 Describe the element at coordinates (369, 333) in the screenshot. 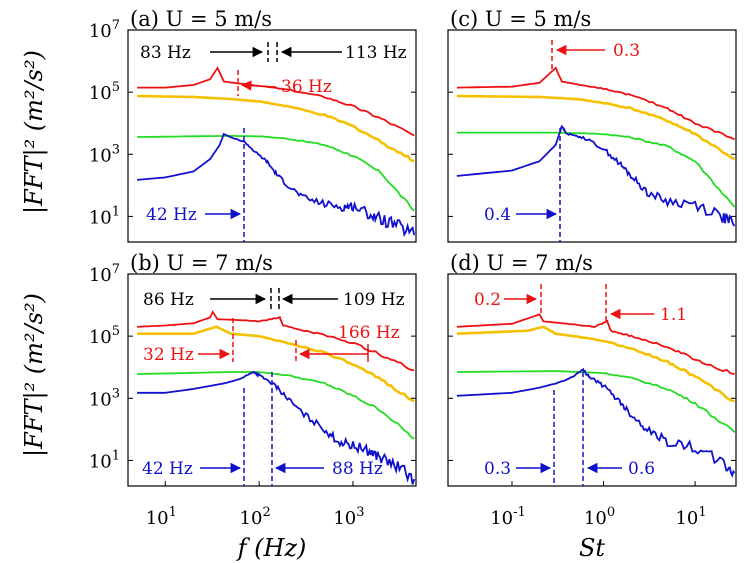

I see `annotation-b-166hz: 166 Hz` at that location.